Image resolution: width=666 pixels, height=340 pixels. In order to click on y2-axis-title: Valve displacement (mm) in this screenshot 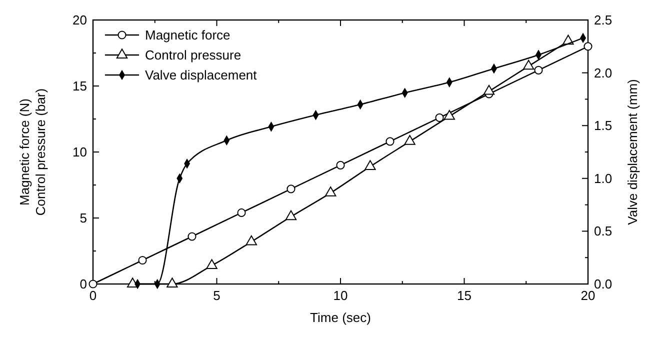, I will do `click(632, 152)`.